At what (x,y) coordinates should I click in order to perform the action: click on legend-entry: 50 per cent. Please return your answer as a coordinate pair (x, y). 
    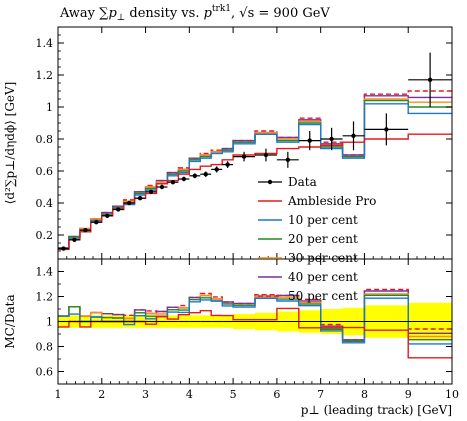
    Looking at the image, I should click on (308, 296).